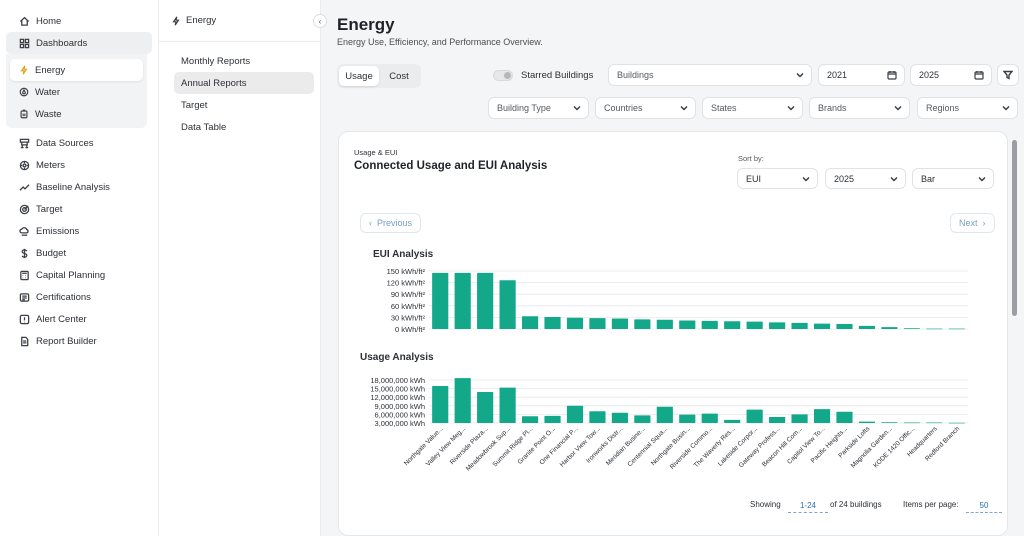 The height and width of the screenshot is (536, 1024). What do you see at coordinates (984, 505) in the screenshot?
I see `items-per-page-select: 50` at bounding box center [984, 505].